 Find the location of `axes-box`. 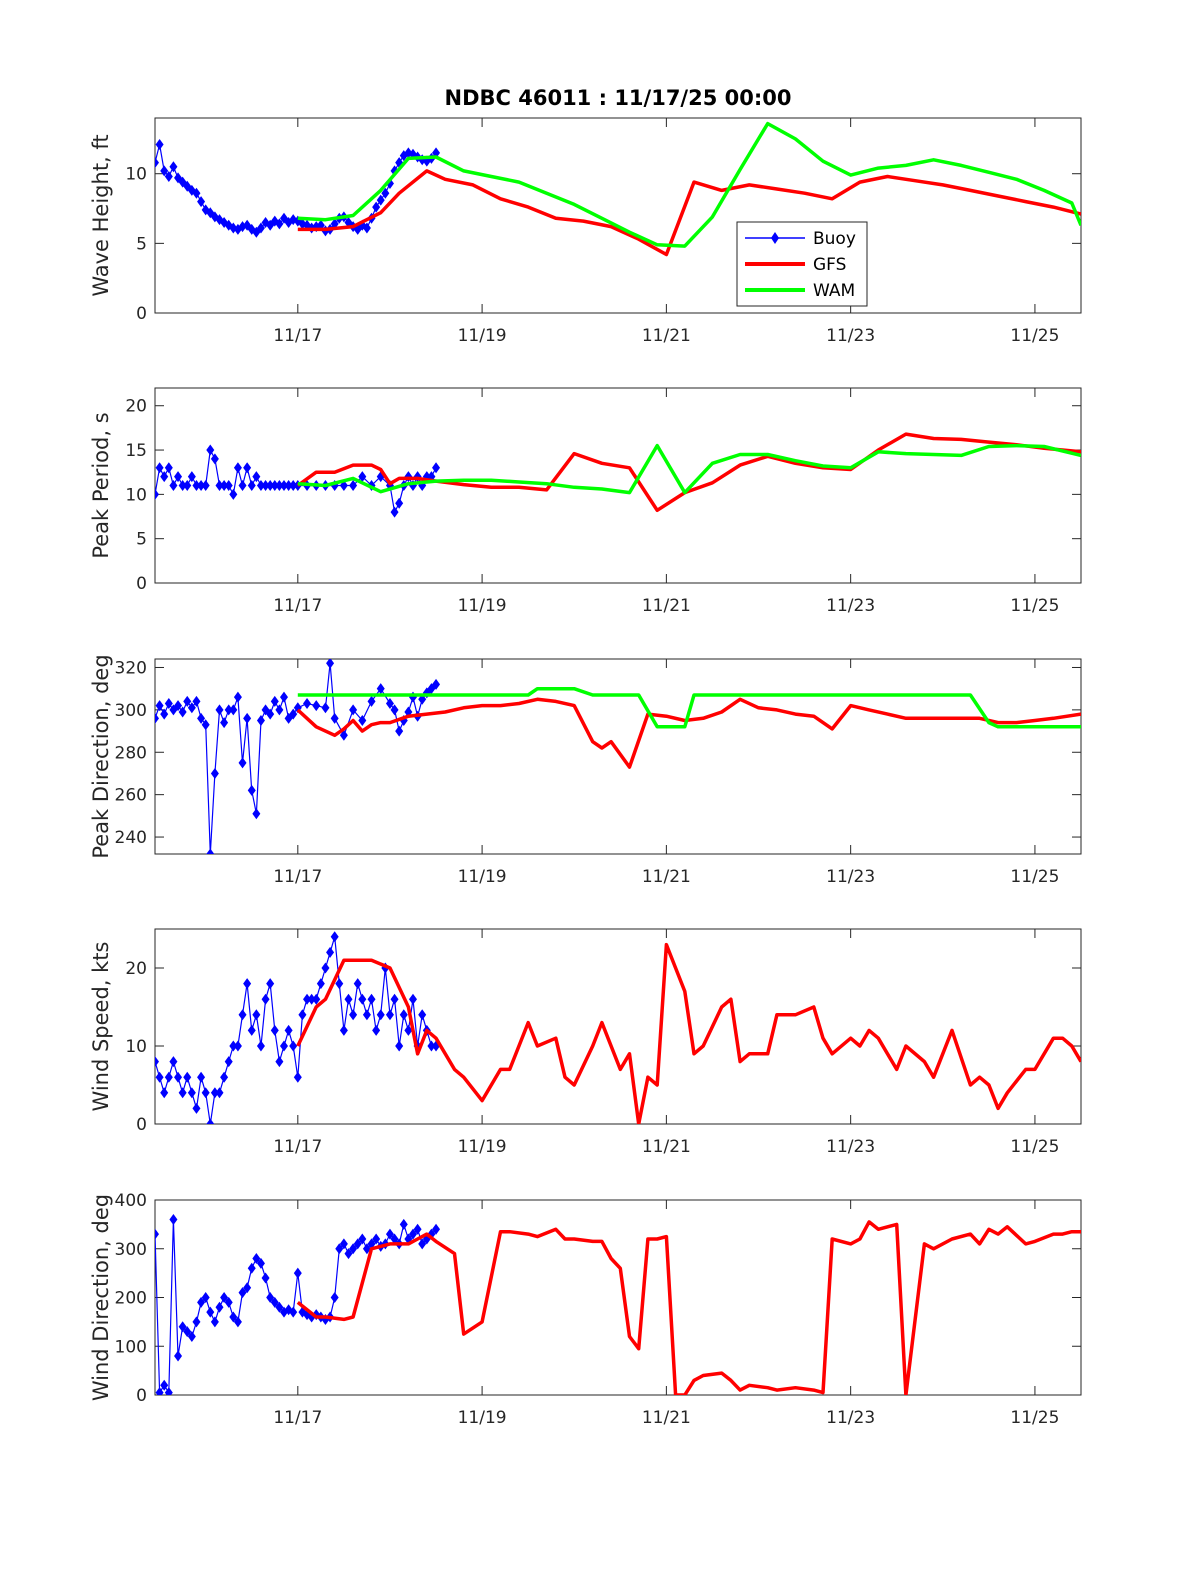

axes-box is located at coordinates (618, 756).